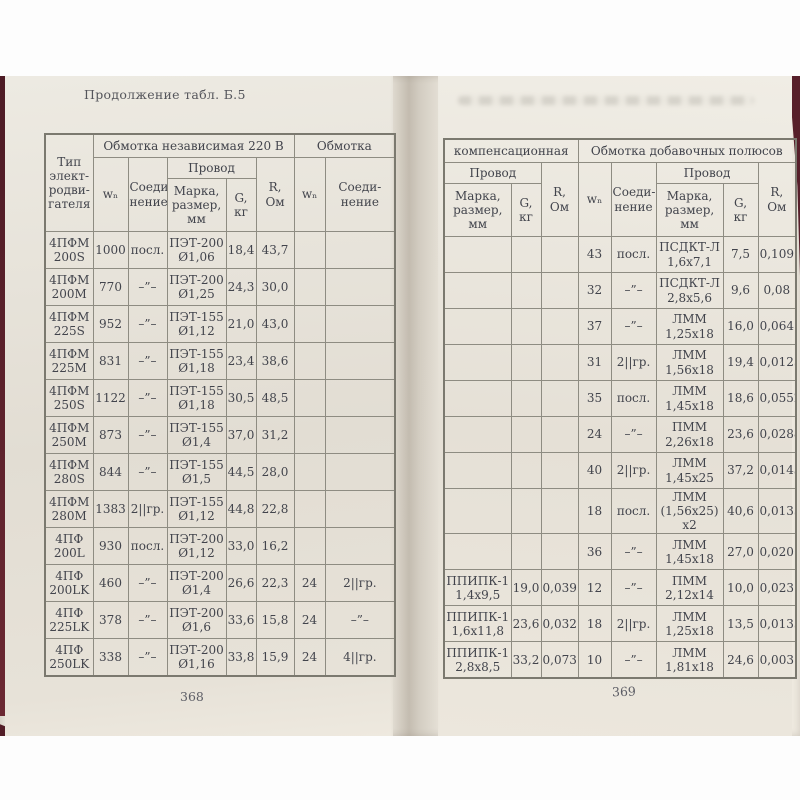 The width and height of the screenshot is (800, 800). What do you see at coordinates (192, 696) in the screenshot?
I see `page-number-left: 368` at bounding box center [192, 696].